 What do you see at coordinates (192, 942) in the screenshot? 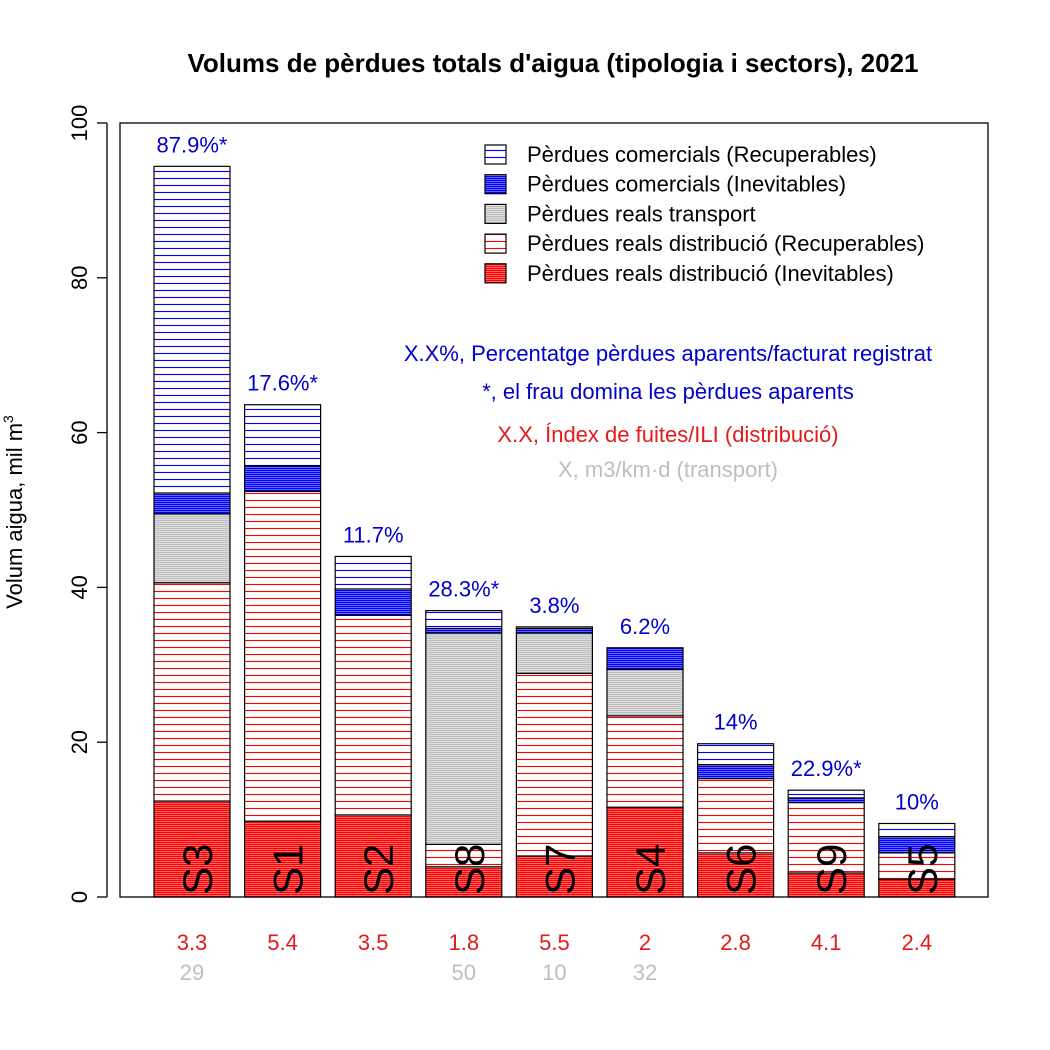
I see `ili-label: 3.3` at bounding box center [192, 942].